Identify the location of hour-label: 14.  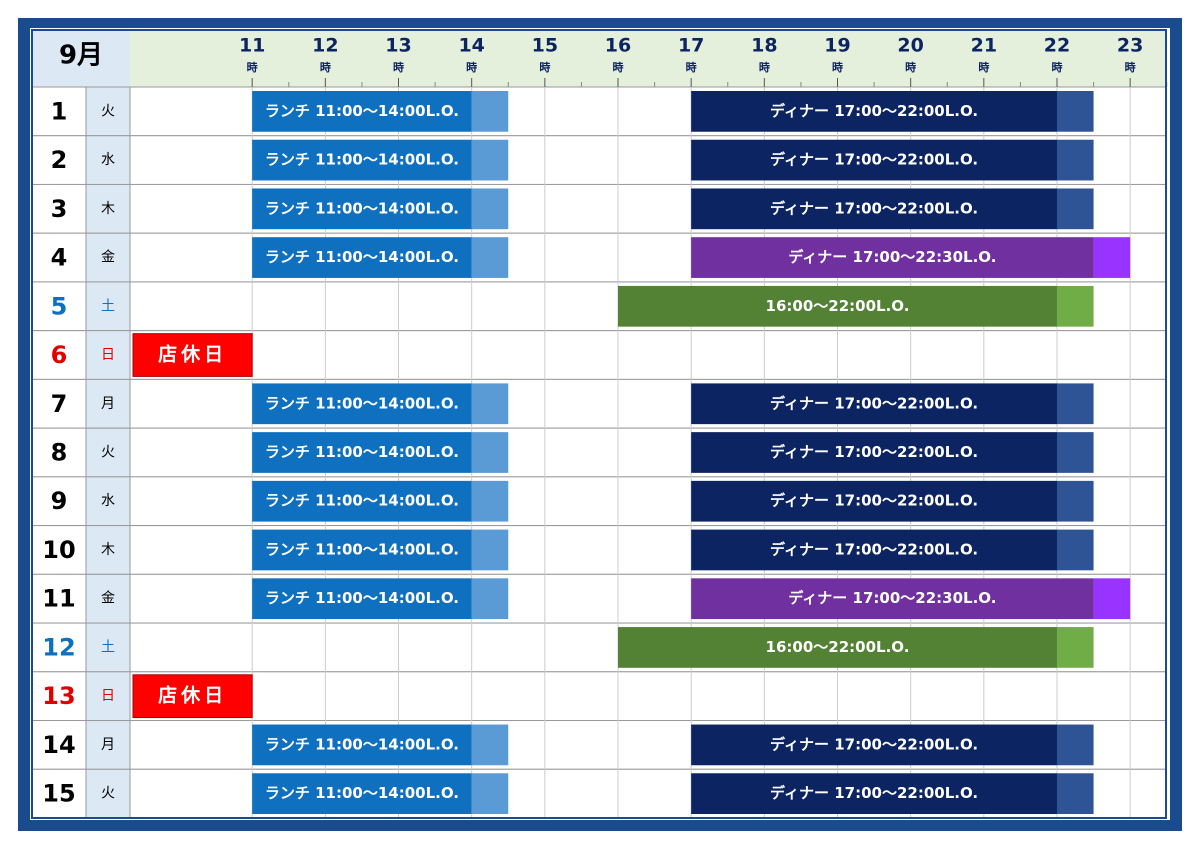
(471, 46).